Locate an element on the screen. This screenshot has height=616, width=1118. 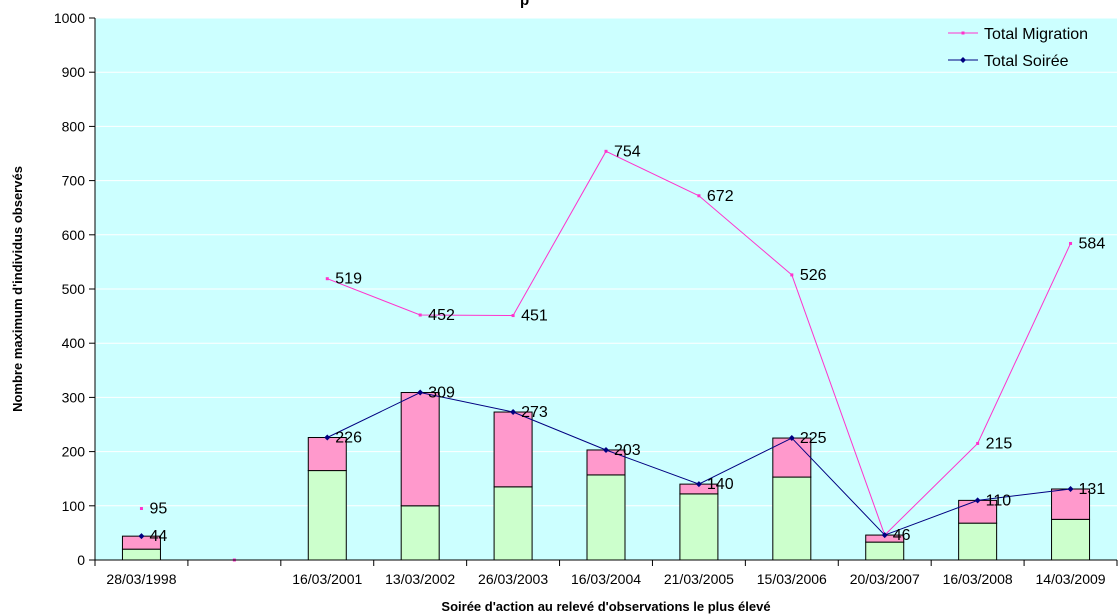
data-label: 226 is located at coordinates (348, 438).